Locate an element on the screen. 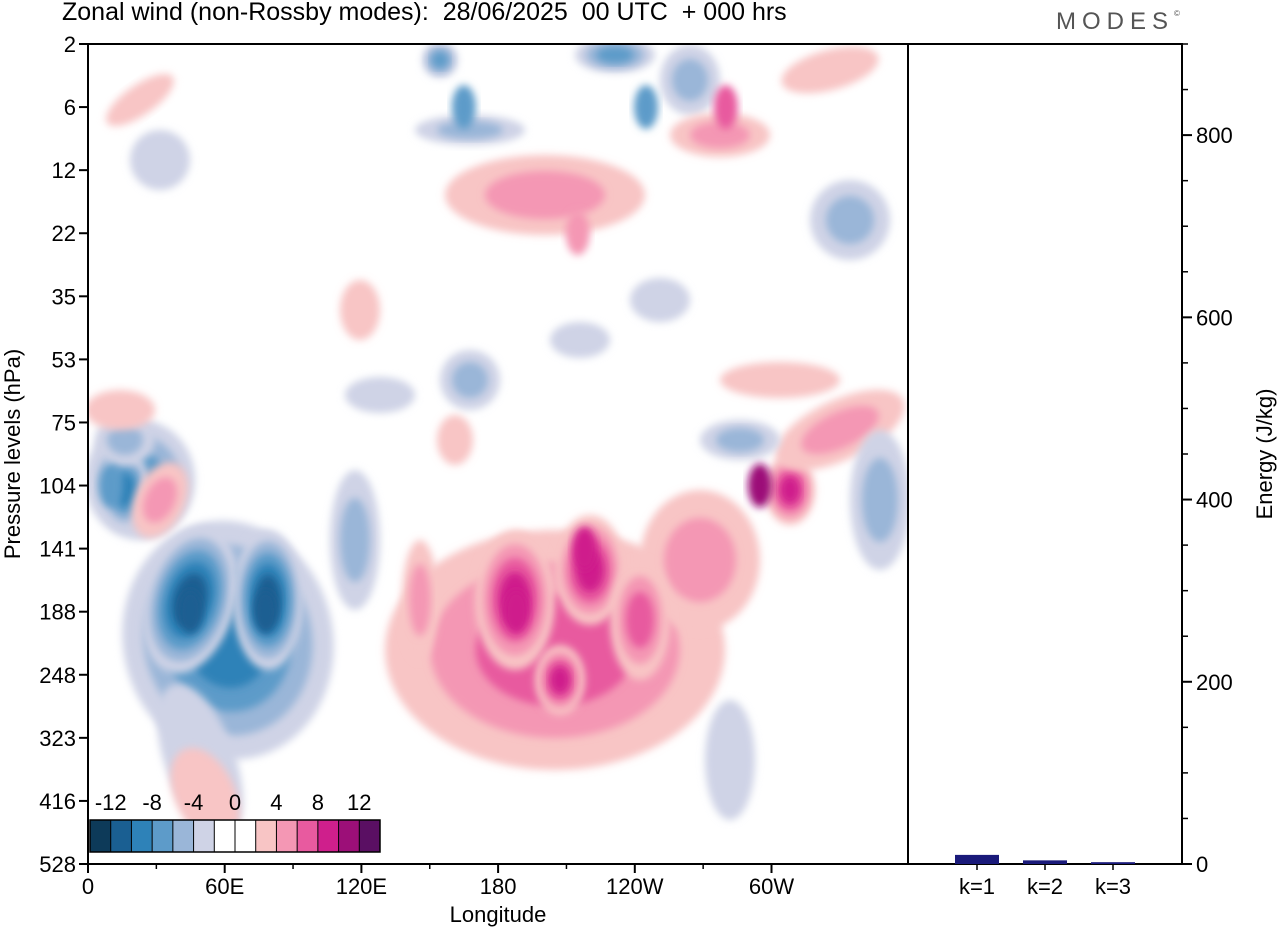  brand-name: MODES is located at coordinates (1115, 21).